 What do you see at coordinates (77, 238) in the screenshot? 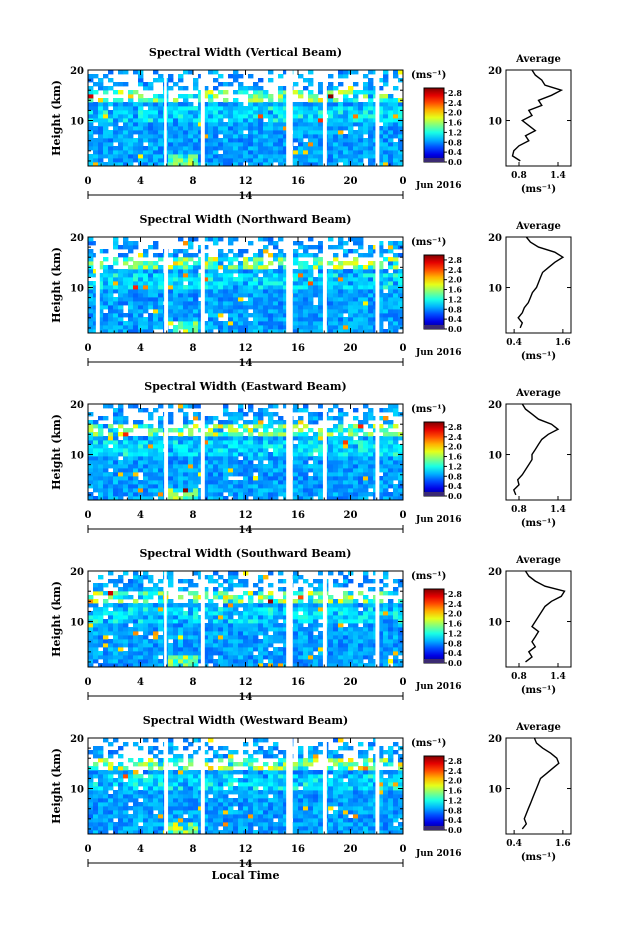
I see `y-tick-label: 20` at bounding box center [77, 238].